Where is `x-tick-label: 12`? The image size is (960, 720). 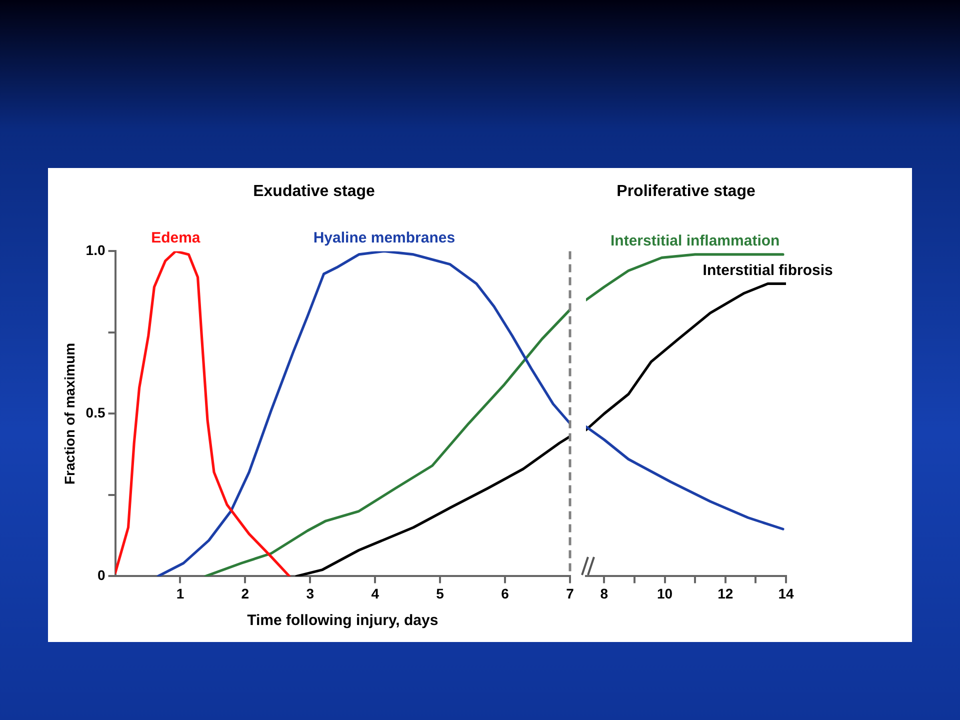 x-tick-label: 12 is located at coordinates (726, 593).